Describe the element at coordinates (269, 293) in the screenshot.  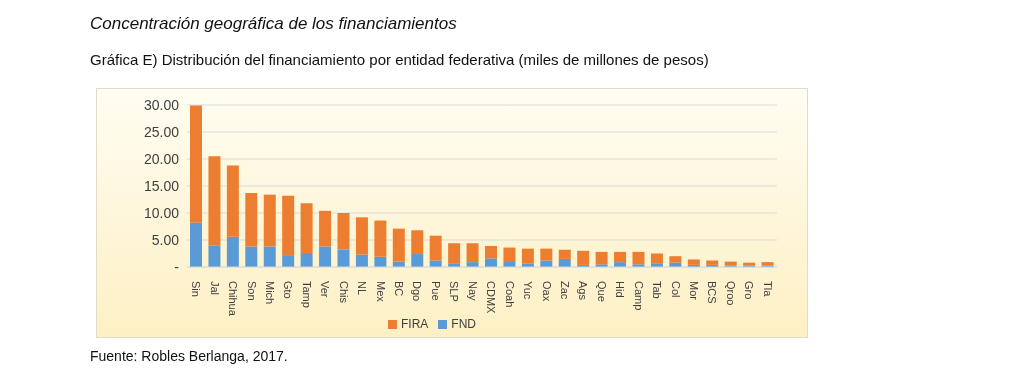
I see `x-tick-label: Mich` at that location.